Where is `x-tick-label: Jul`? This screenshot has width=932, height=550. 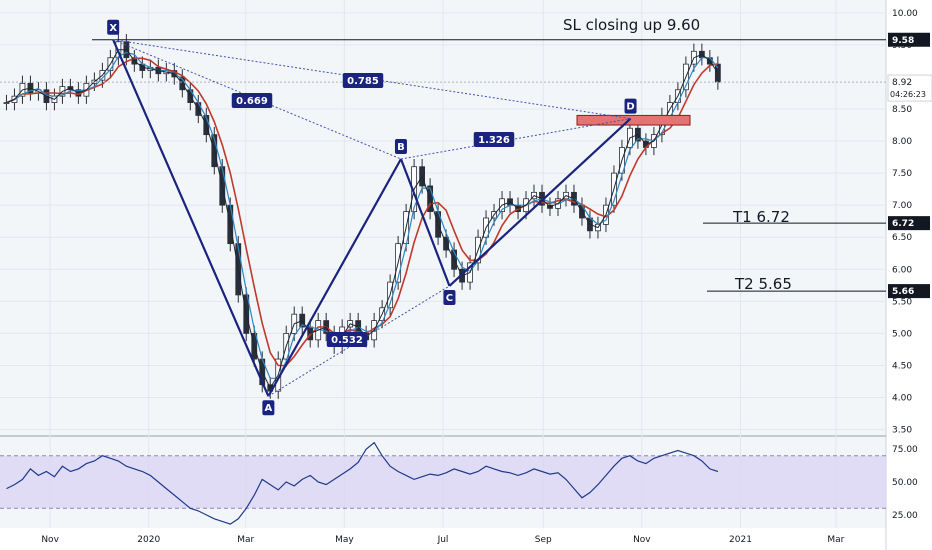
x-tick-label: Jul is located at coordinates (443, 540).